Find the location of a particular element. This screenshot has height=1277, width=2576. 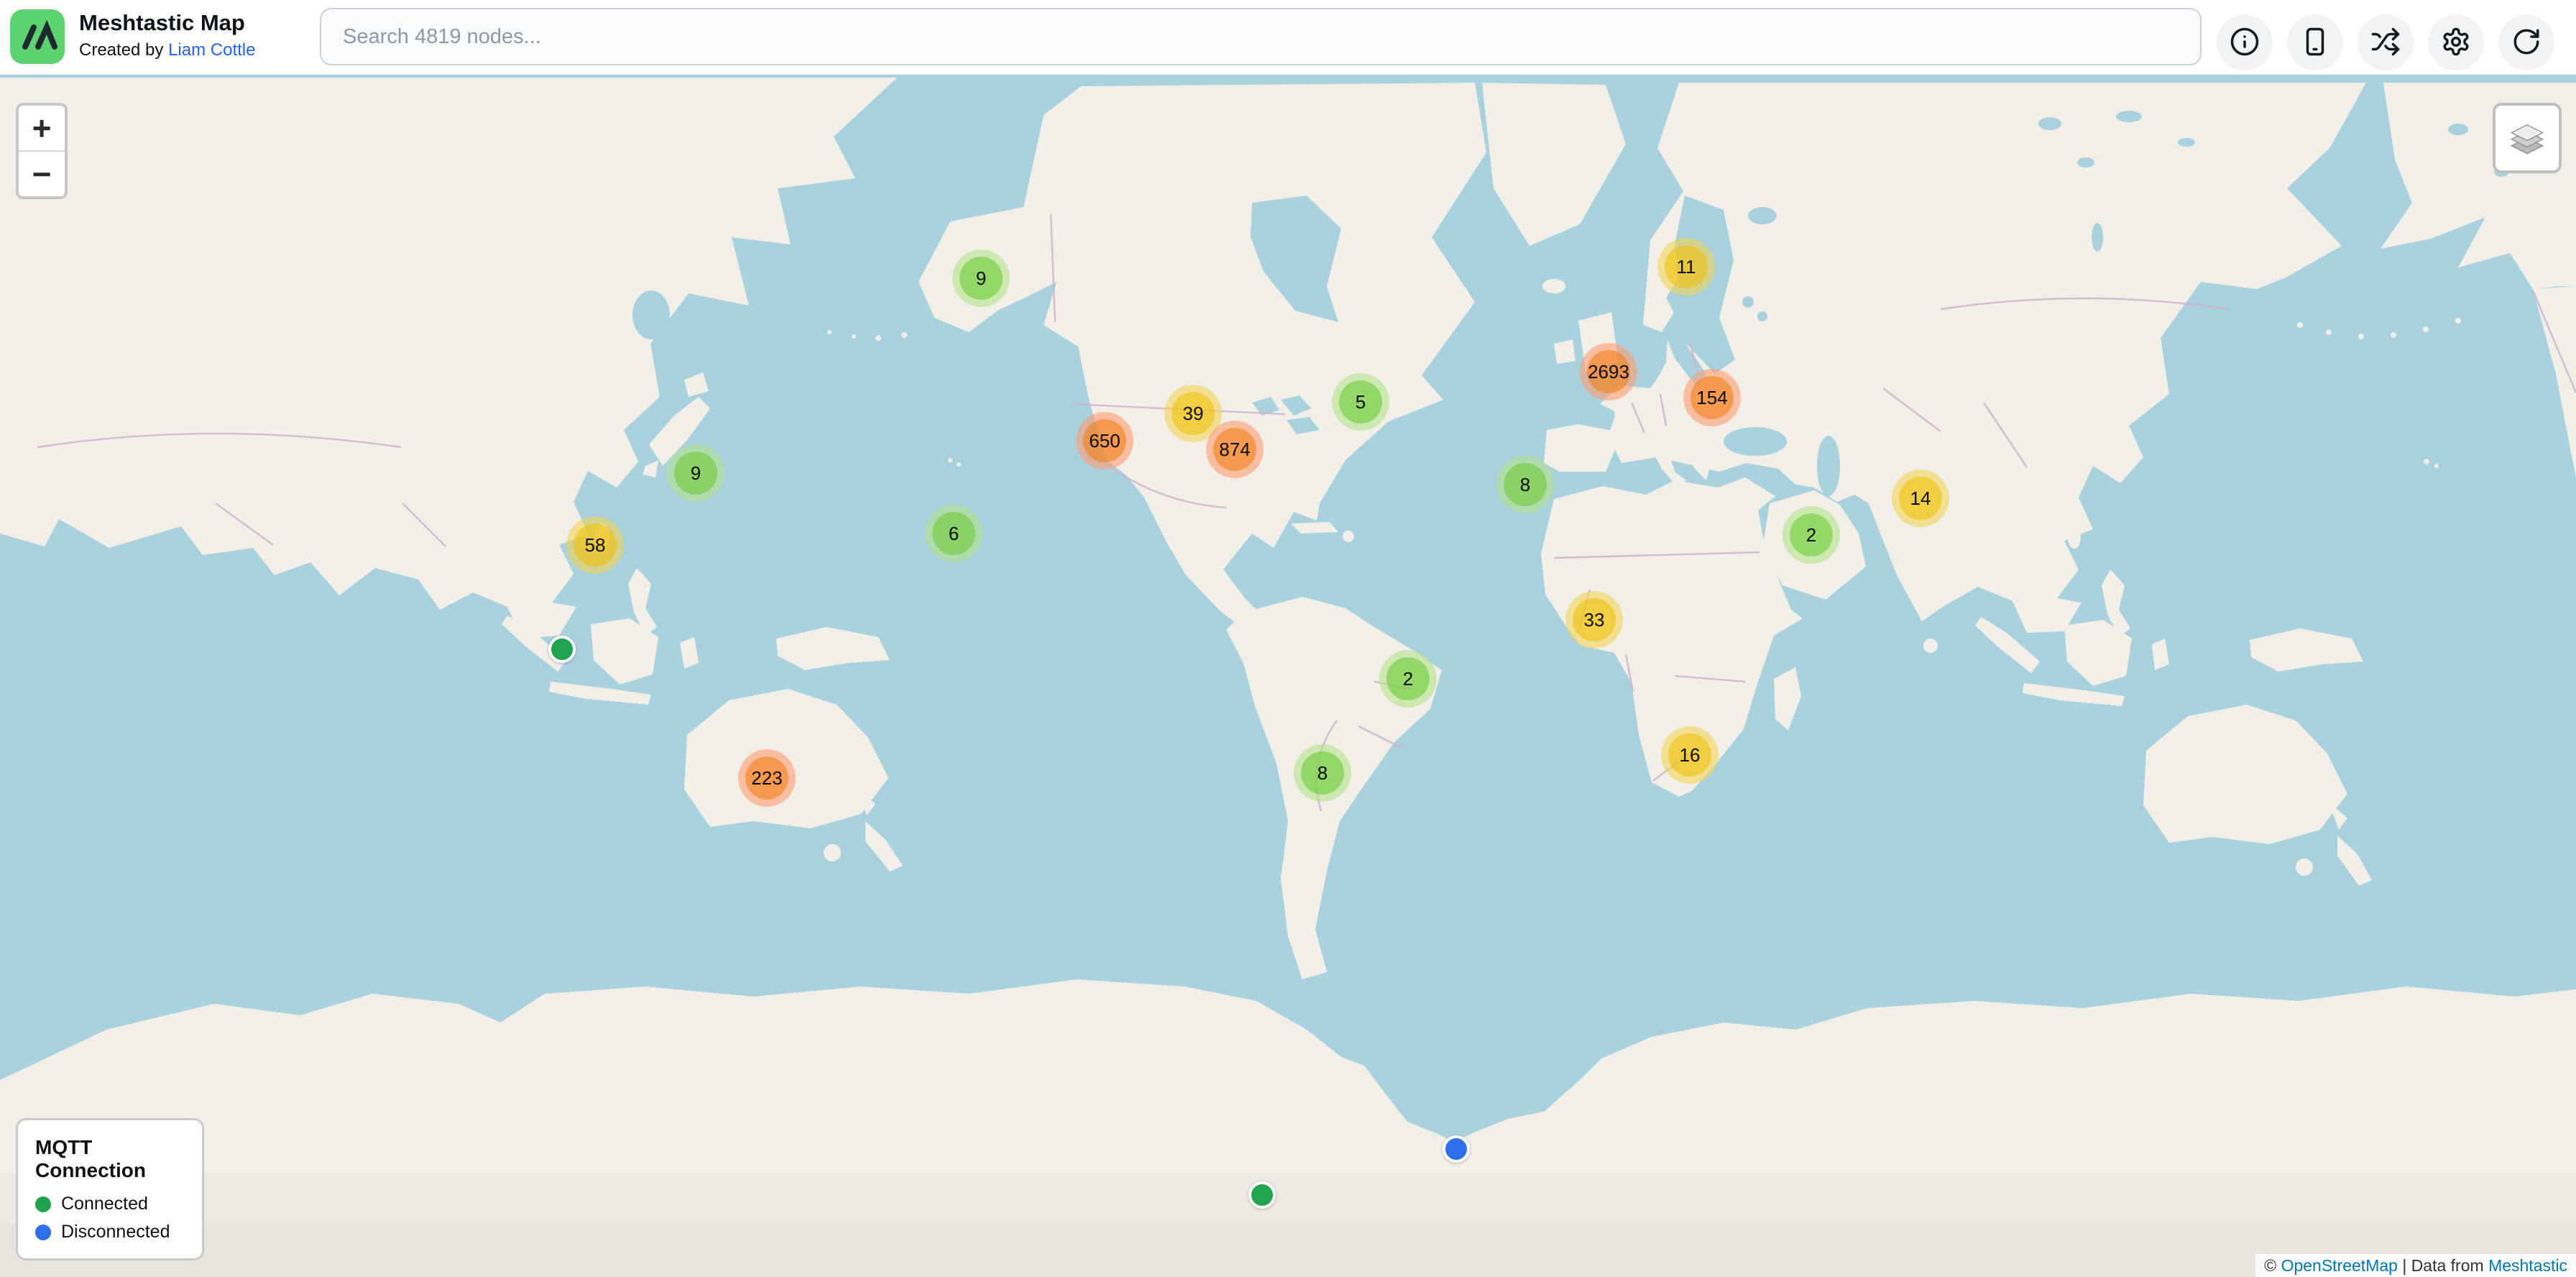

legend-status-label: Disconnected is located at coordinates (115, 1232).